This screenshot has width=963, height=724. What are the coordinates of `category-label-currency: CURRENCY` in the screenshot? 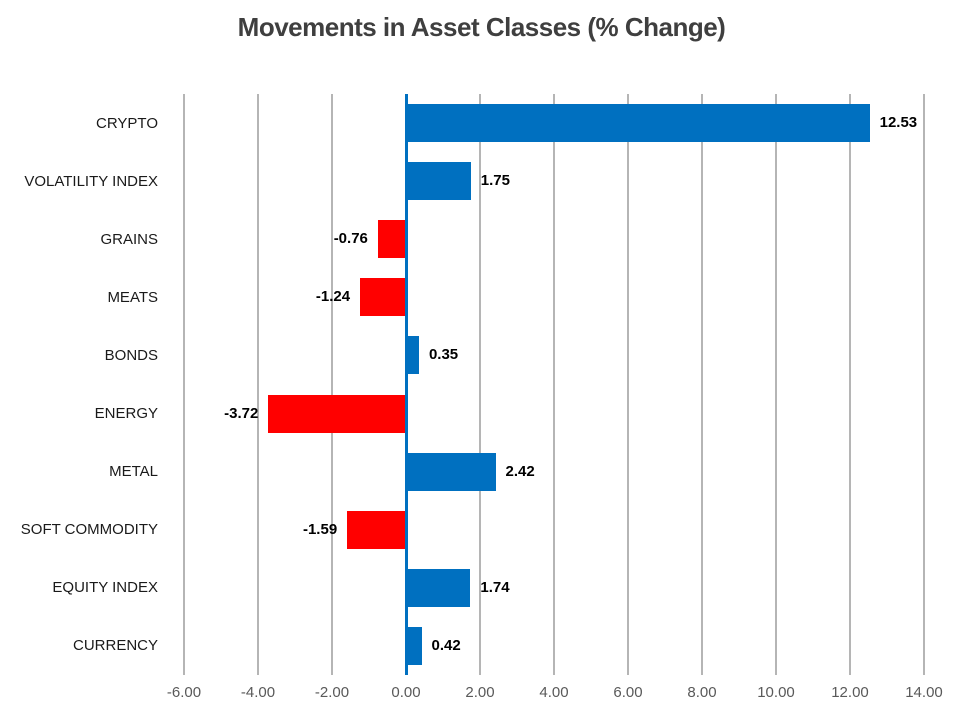 It's located at (115, 646).